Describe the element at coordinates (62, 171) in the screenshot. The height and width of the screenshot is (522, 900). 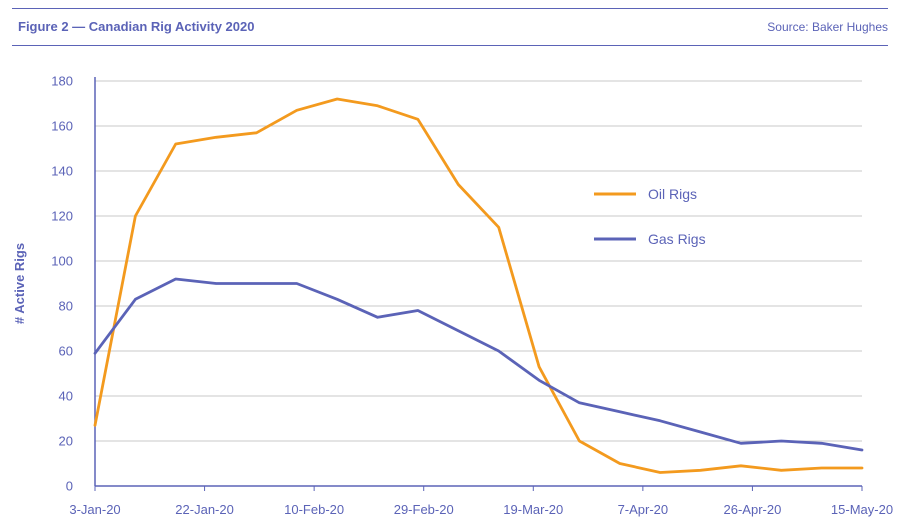
I see `y-tick-label: 140` at that location.